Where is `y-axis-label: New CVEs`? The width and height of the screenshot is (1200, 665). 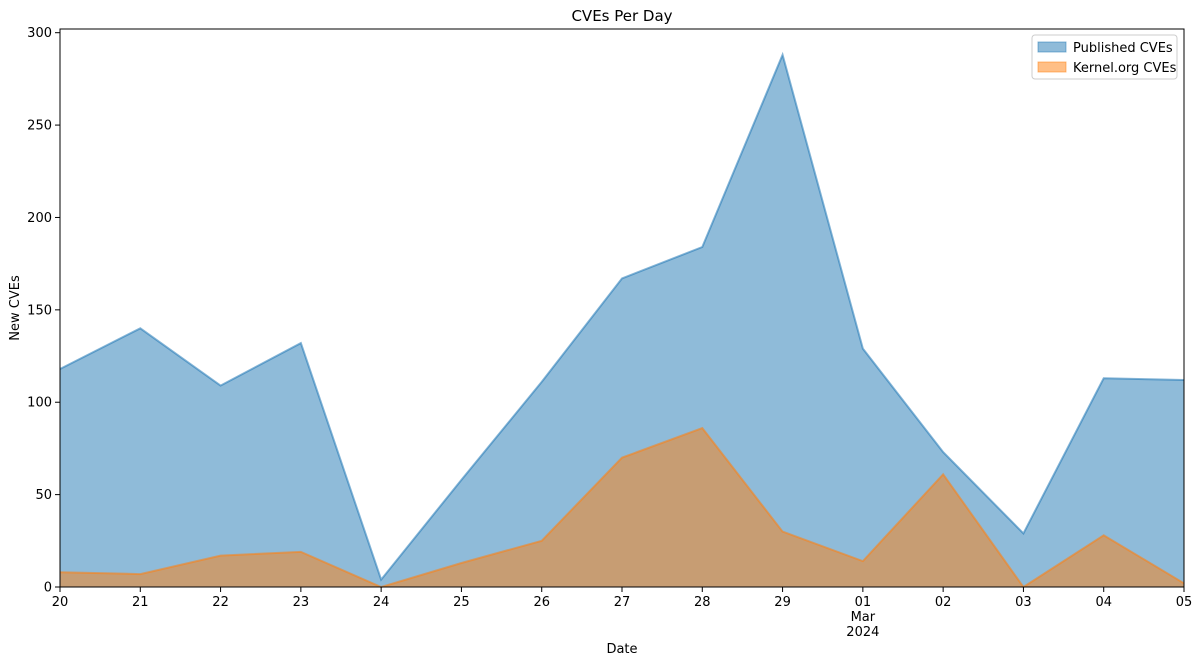
y-axis-label: New CVEs is located at coordinates (15, 308).